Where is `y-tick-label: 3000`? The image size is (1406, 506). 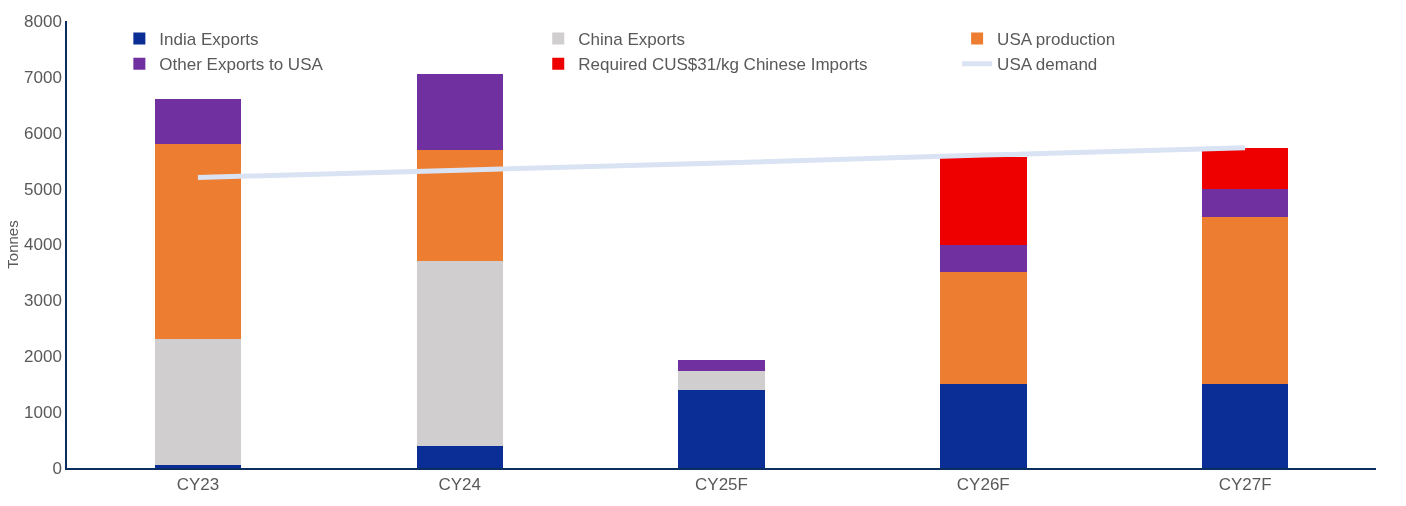
y-tick-label: 3000 is located at coordinates (43, 301).